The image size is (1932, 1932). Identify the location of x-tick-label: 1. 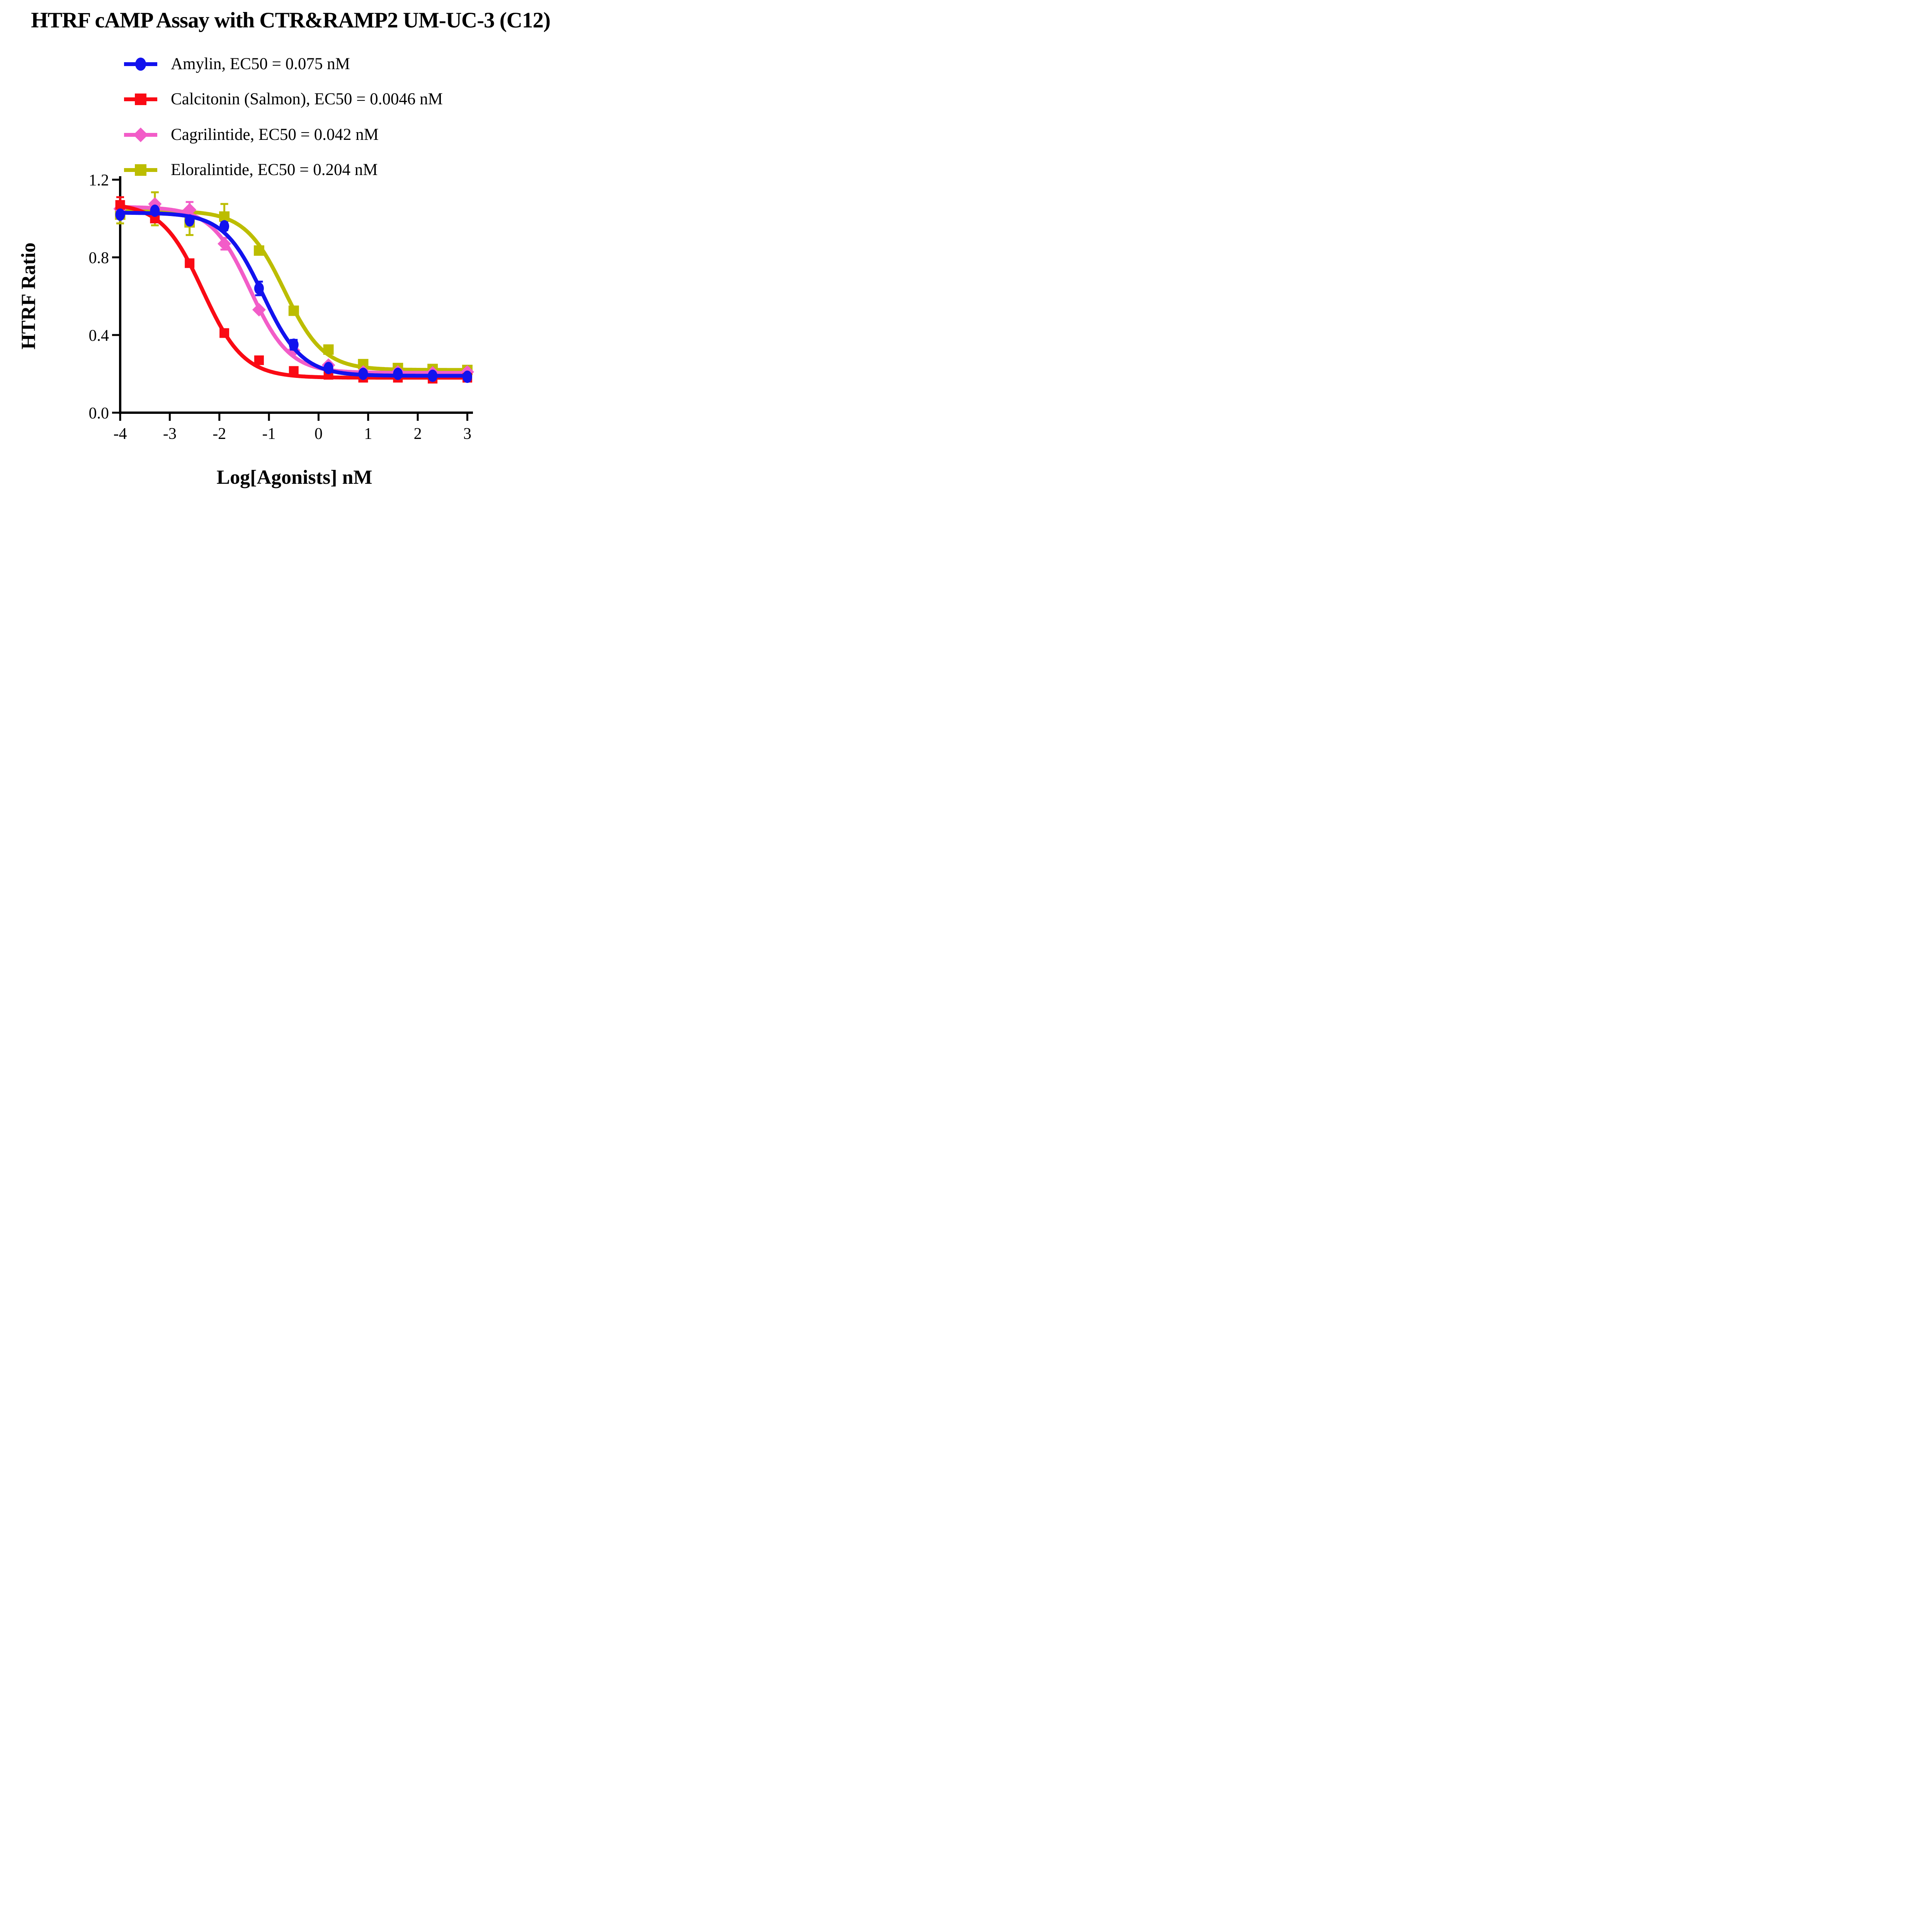
(368, 434).